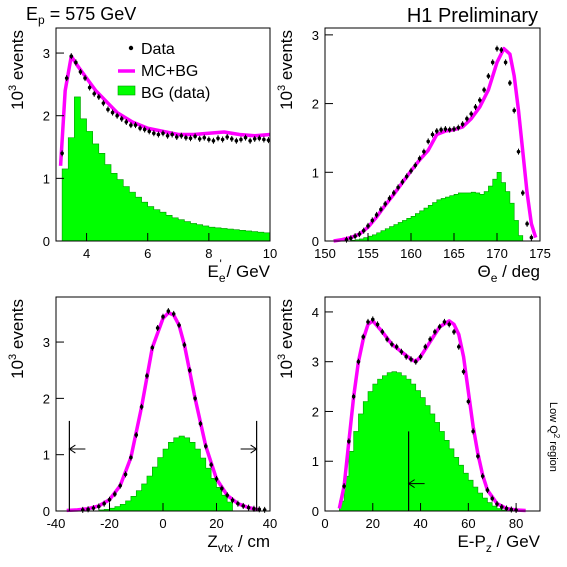  Describe the element at coordinates (162, 523) in the screenshot. I see `x-tick-label: 0` at that location.